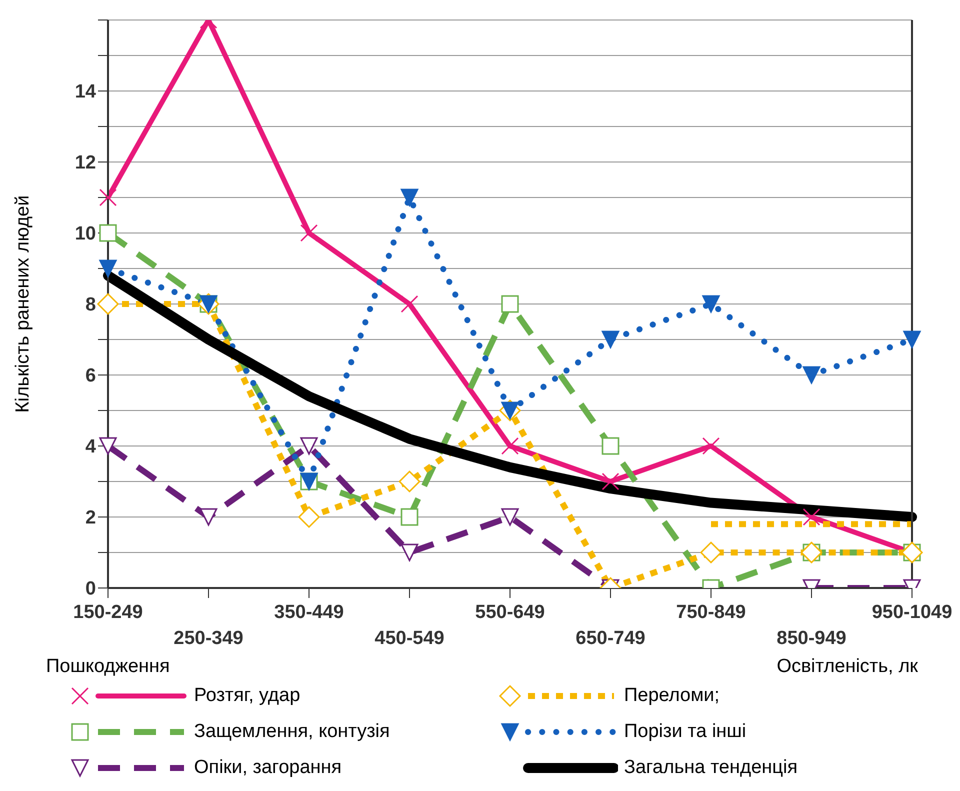 The width and height of the screenshot is (960, 791). What do you see at coordinates (90, 447) in the screenshot?
I see `y-tick-label: 4` at bounding box center [90, 447].